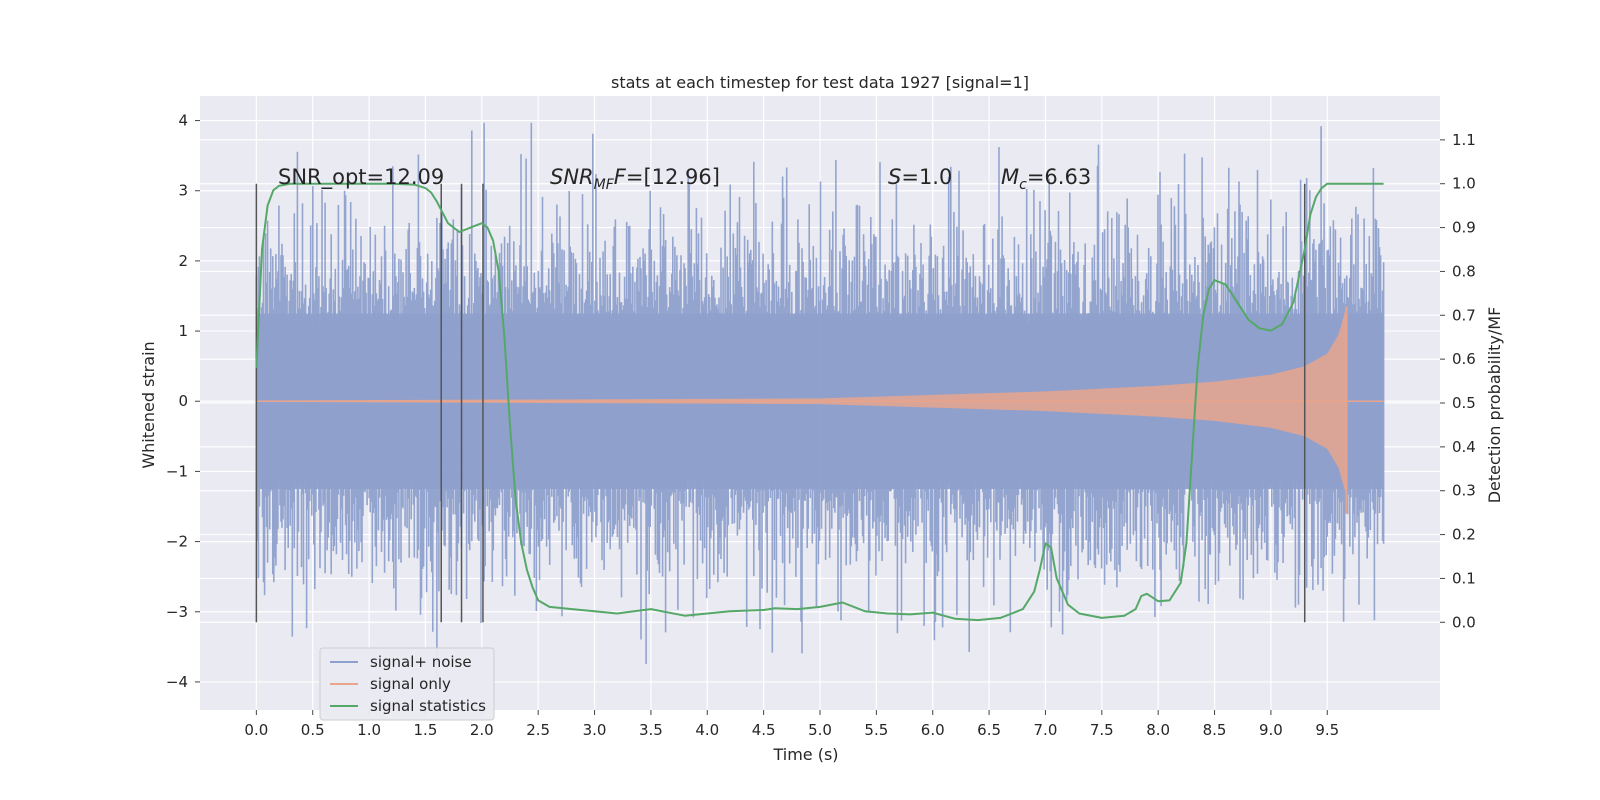 This screenshot has height=800, width=1600. I want to click on y-axis-label: Whitened strain, so click(148, 404).